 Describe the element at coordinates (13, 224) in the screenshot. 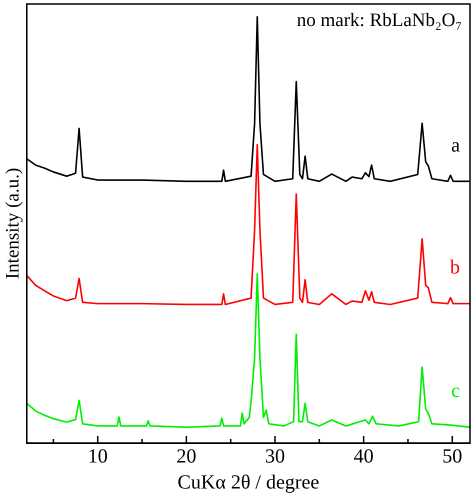

I see `y-axis-title: Intensity (a.u.)` at that location.